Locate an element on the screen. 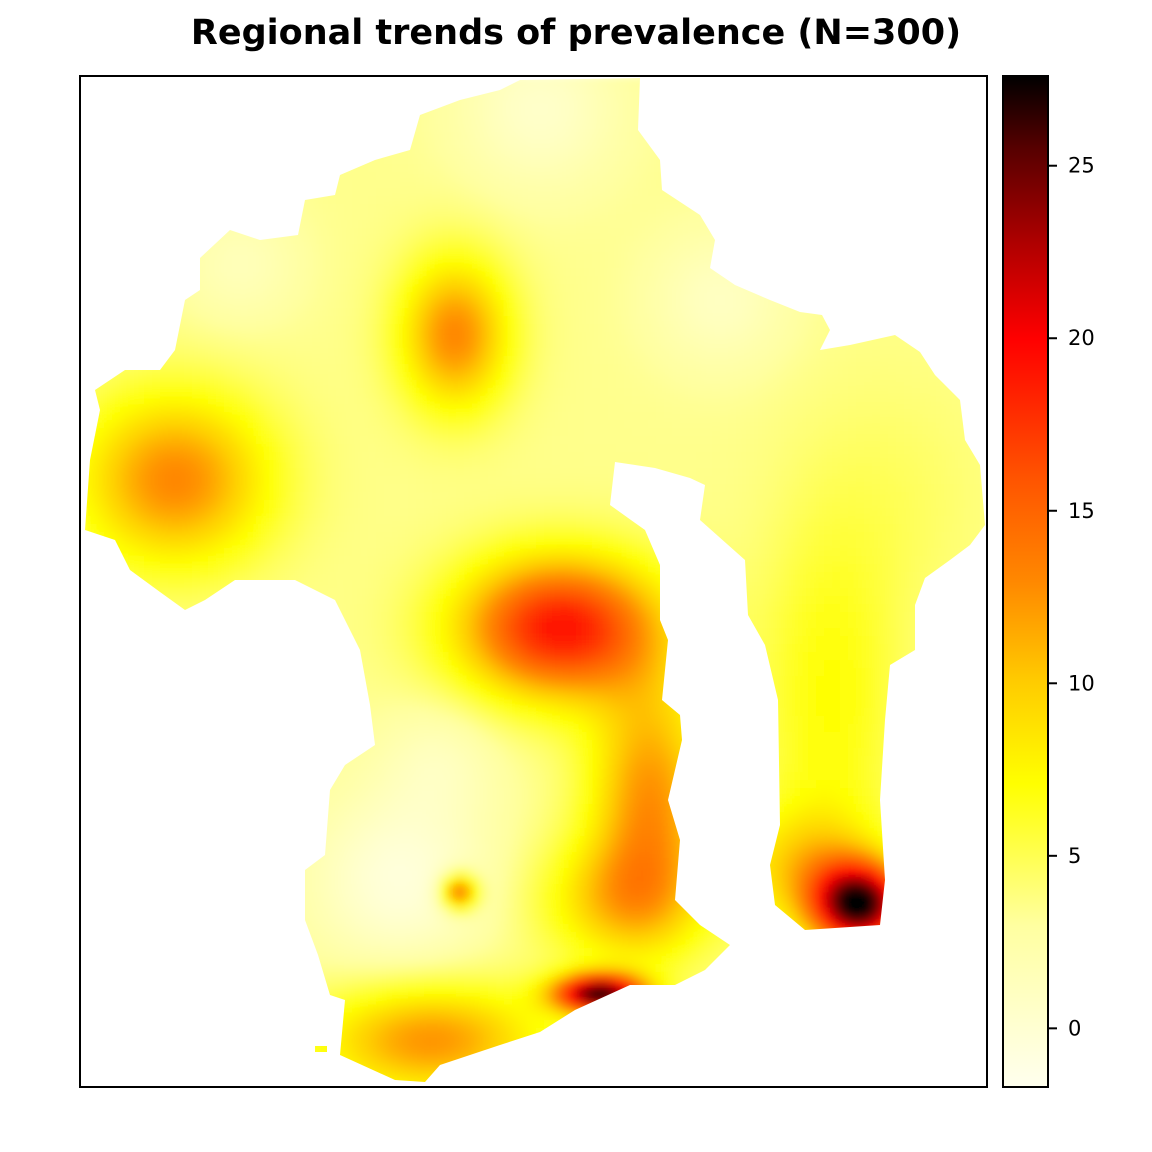  colorbar-tick-label: 10 is located at coordinates (1081, 683).